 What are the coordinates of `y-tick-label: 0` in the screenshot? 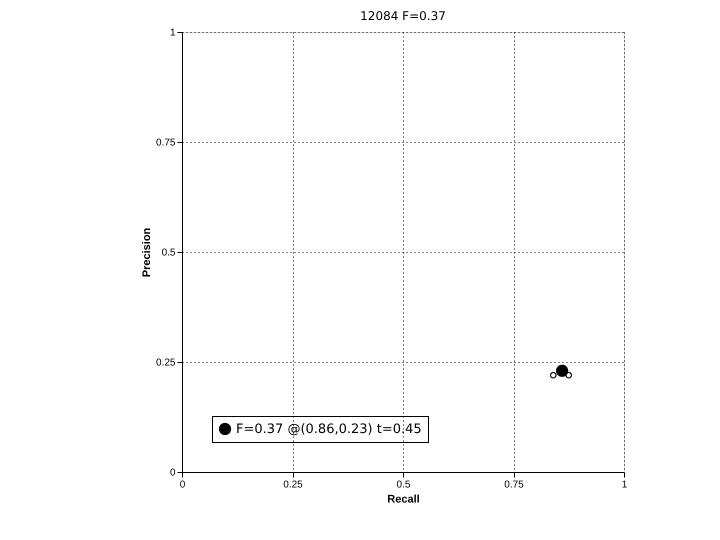 It's located at (173, 473).